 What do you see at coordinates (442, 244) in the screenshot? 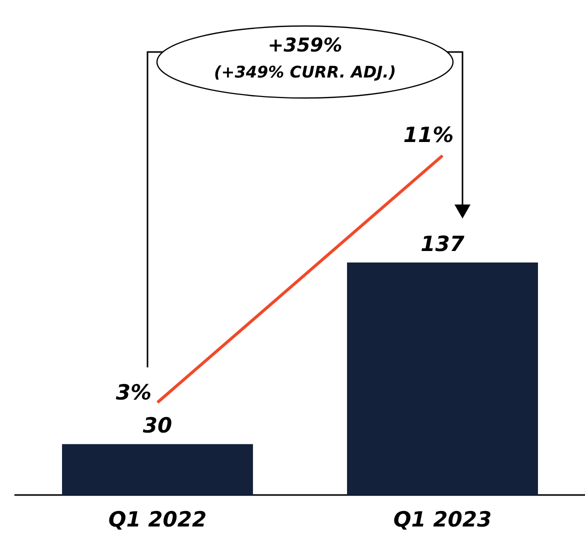
I see `data-label: 137` at bounding box center [442, 244].